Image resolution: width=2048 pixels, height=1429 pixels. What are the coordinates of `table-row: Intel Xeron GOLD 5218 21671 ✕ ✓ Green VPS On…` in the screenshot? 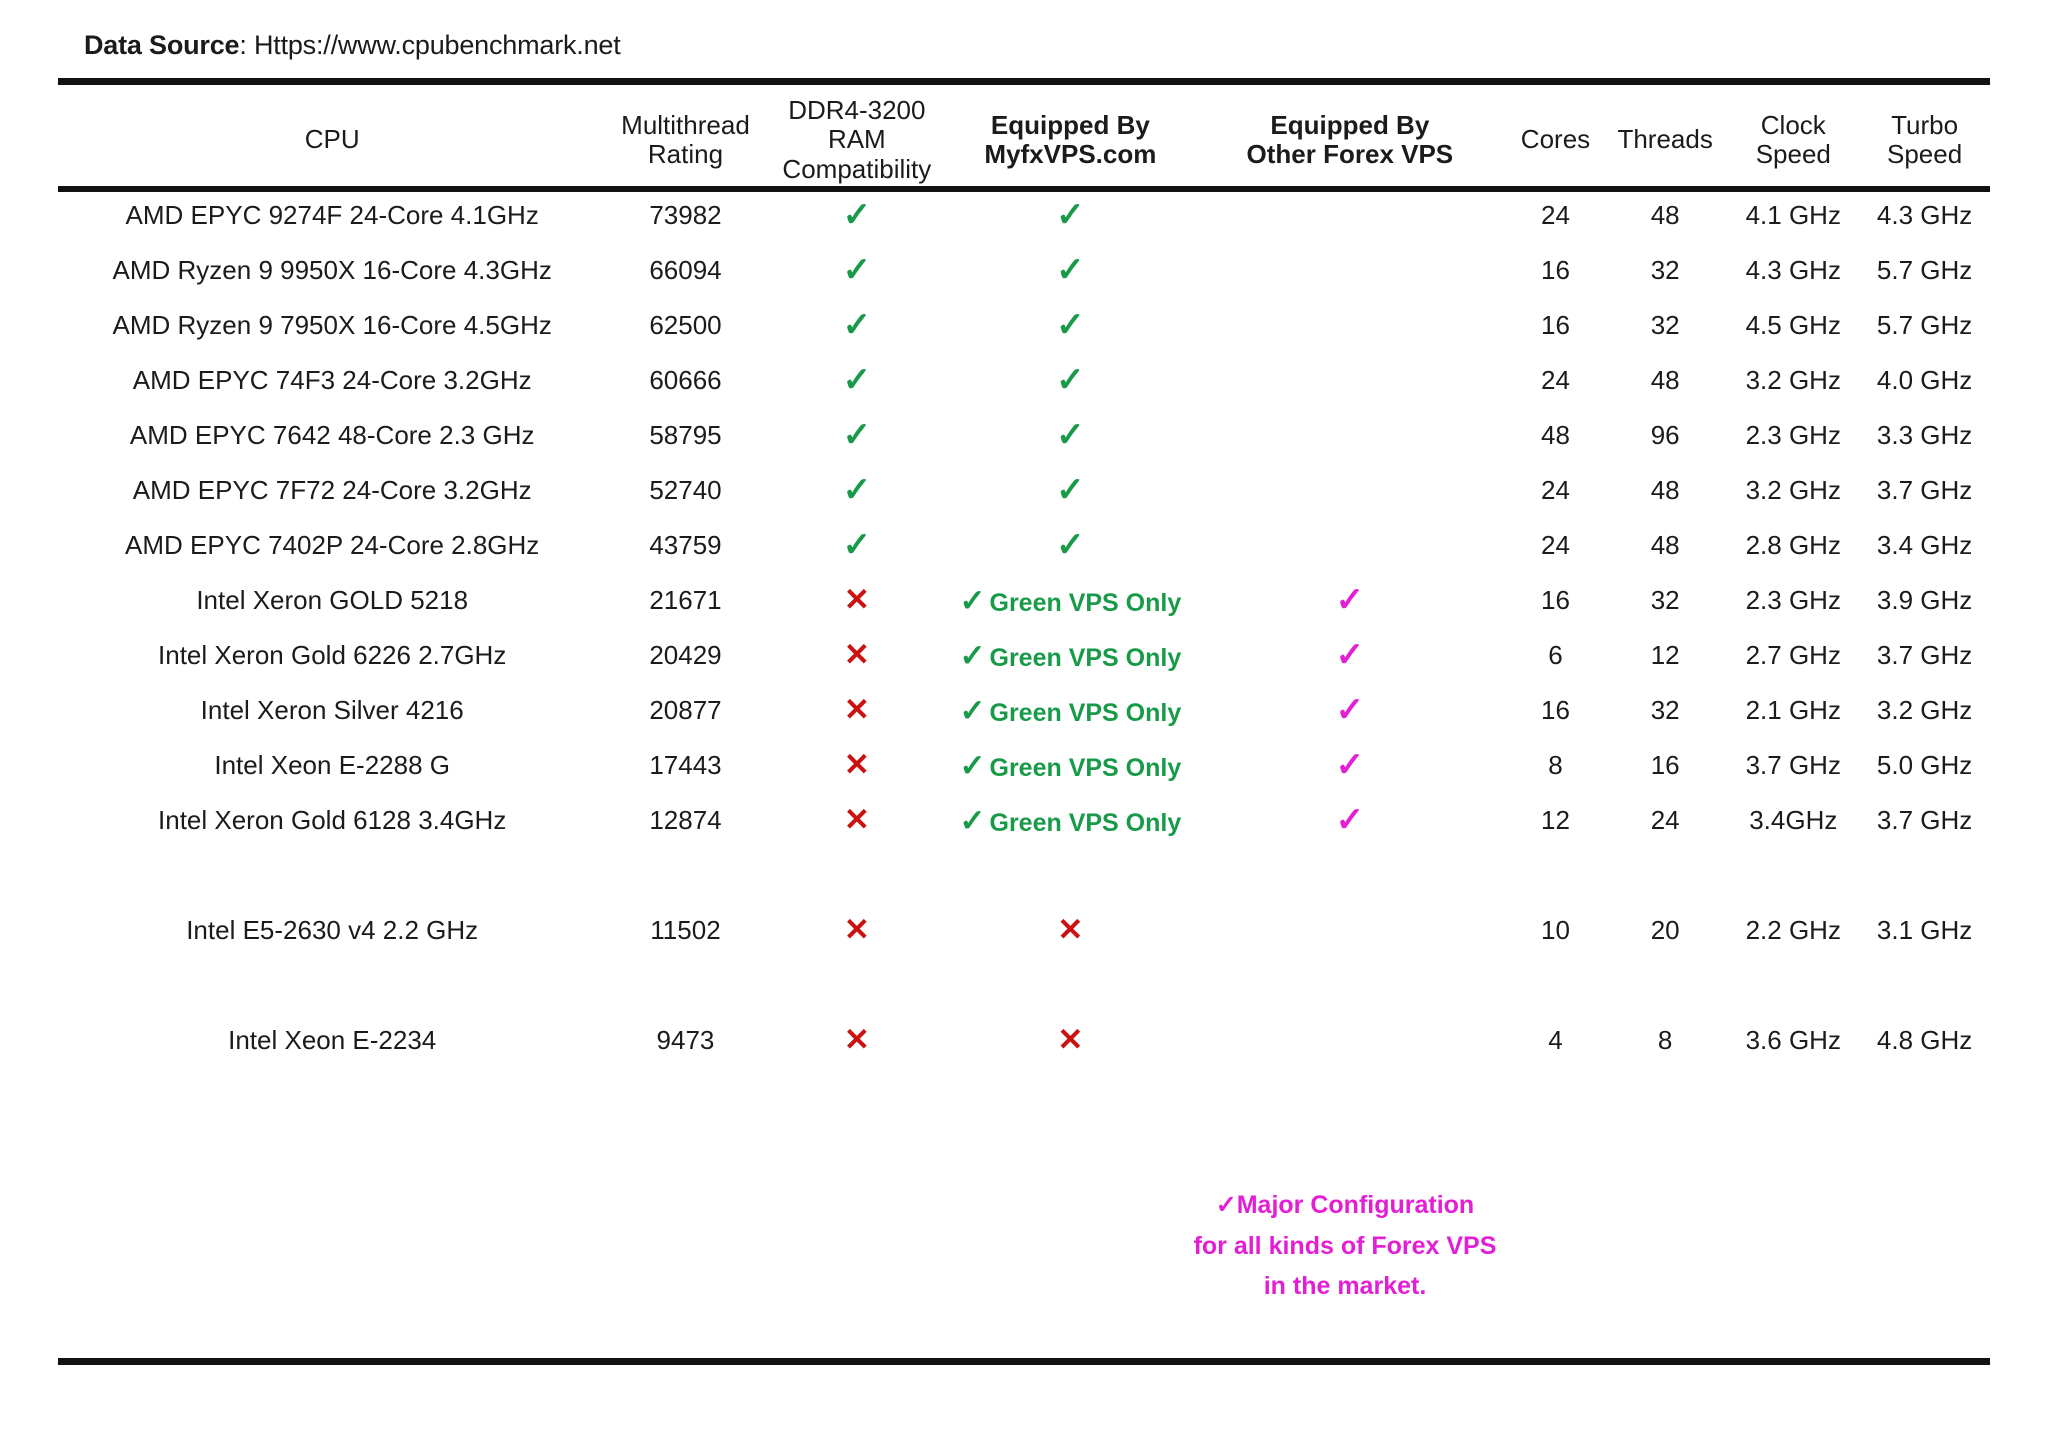 It's located at (1024, 600).